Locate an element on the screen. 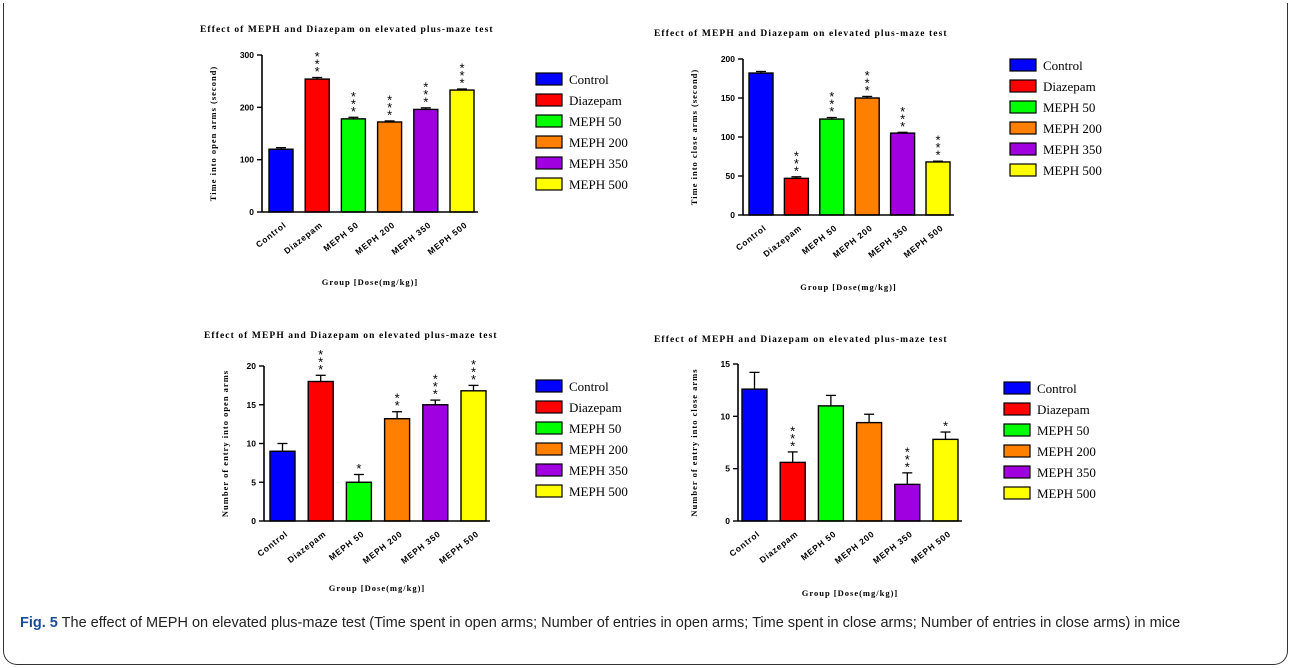 The width and height of the screenshot is (1292, 668). y-tick-label: 5 is located at coordinates (253, 482).